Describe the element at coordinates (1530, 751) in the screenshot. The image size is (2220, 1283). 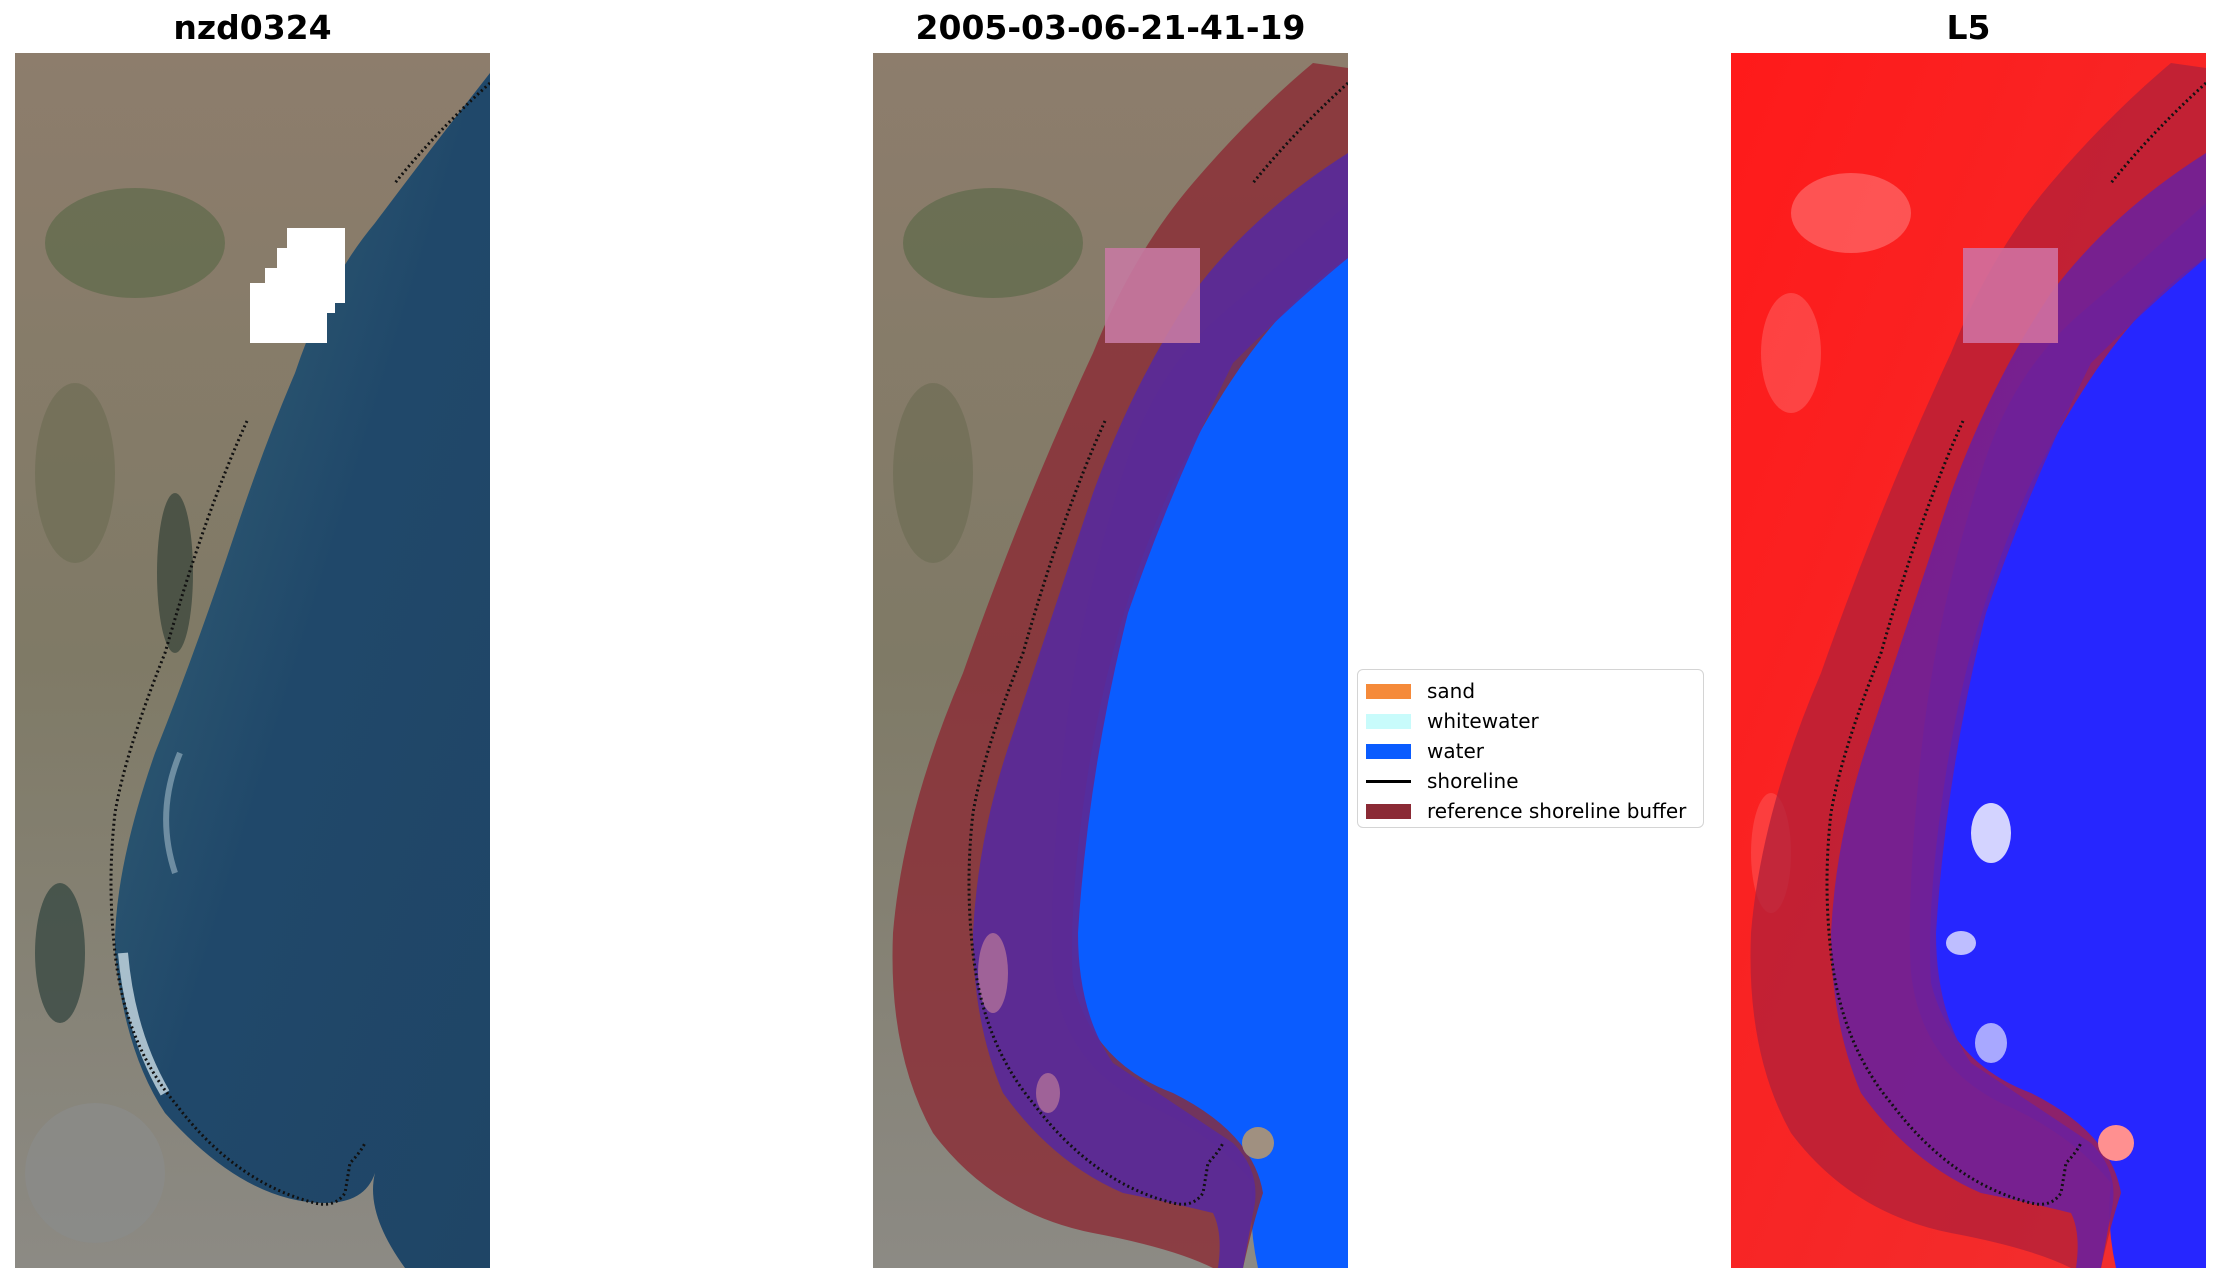
I see `legend-item-water: water` at that location.